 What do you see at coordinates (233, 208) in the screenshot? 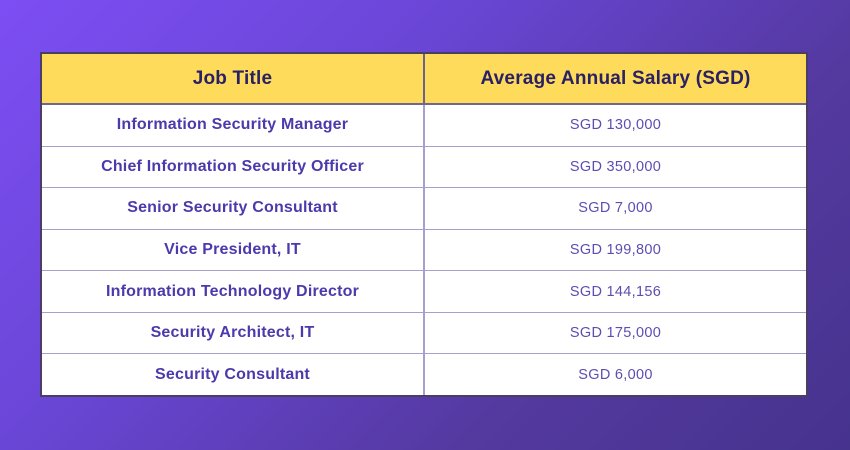
I see `job-title-cell: Senior Security Consultant` at bounding box center [233, 208].